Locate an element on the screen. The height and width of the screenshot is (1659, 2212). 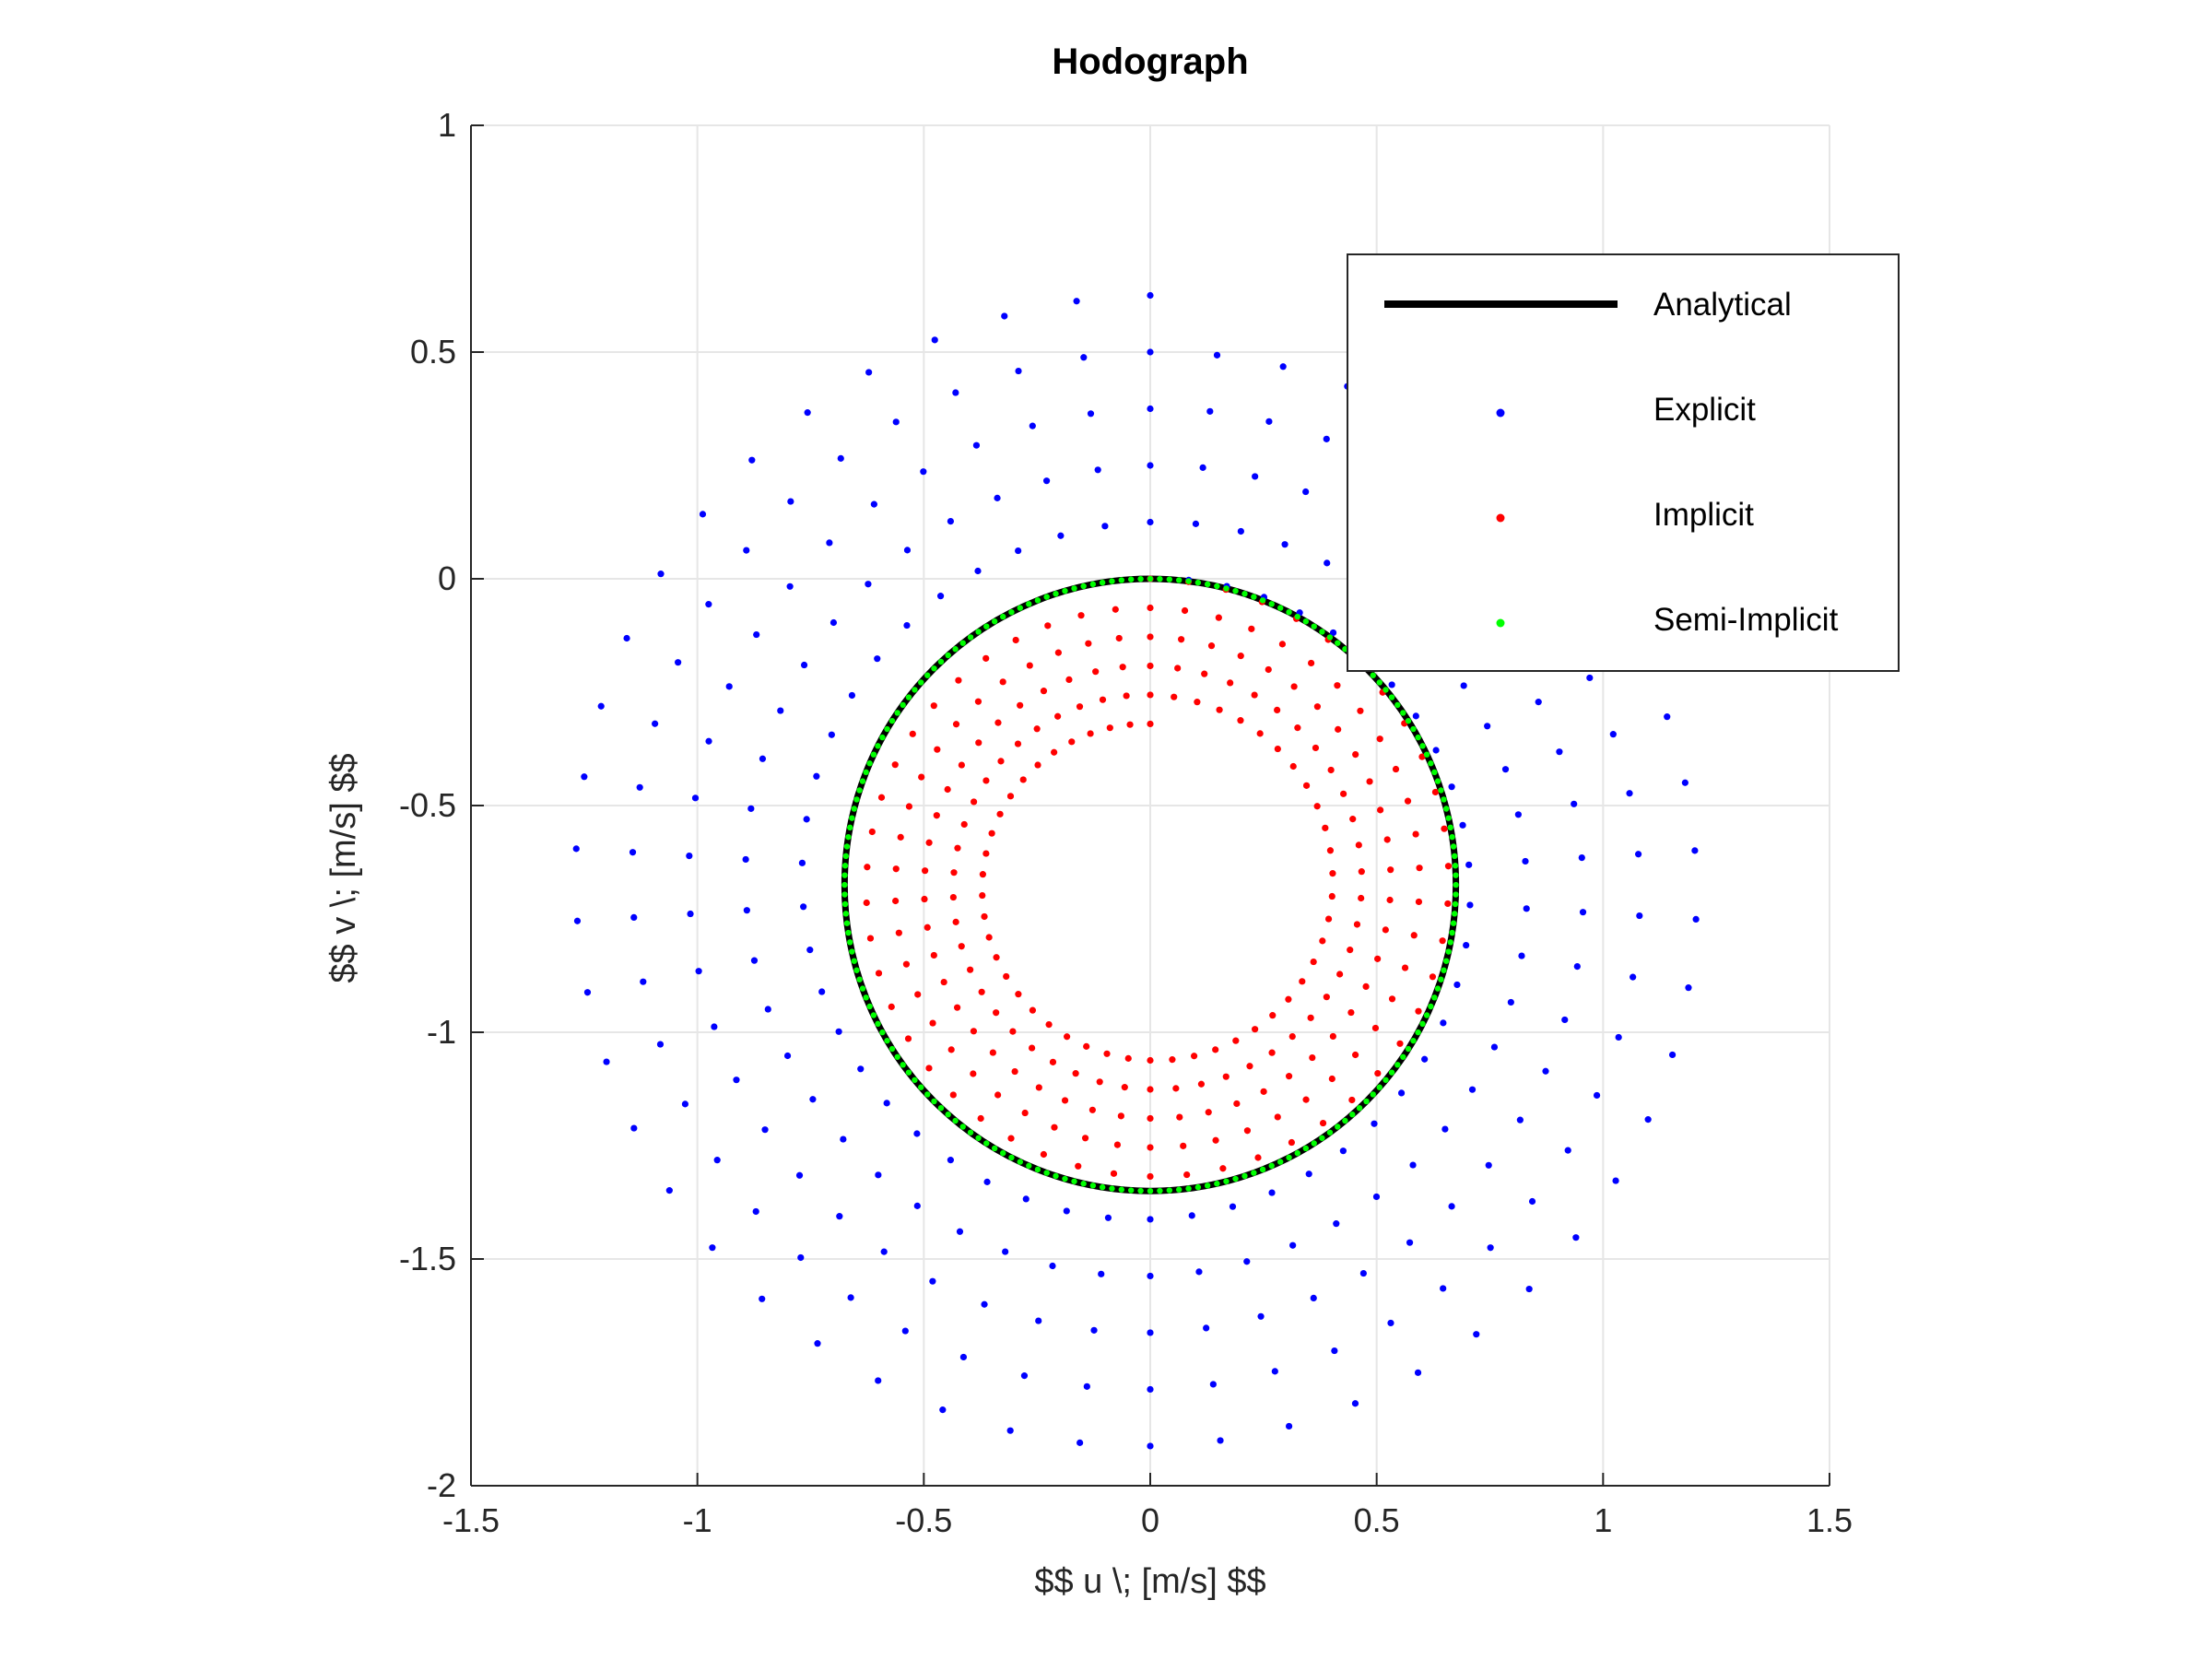
semi-implicit-series is located at coordinates (1150, 884).